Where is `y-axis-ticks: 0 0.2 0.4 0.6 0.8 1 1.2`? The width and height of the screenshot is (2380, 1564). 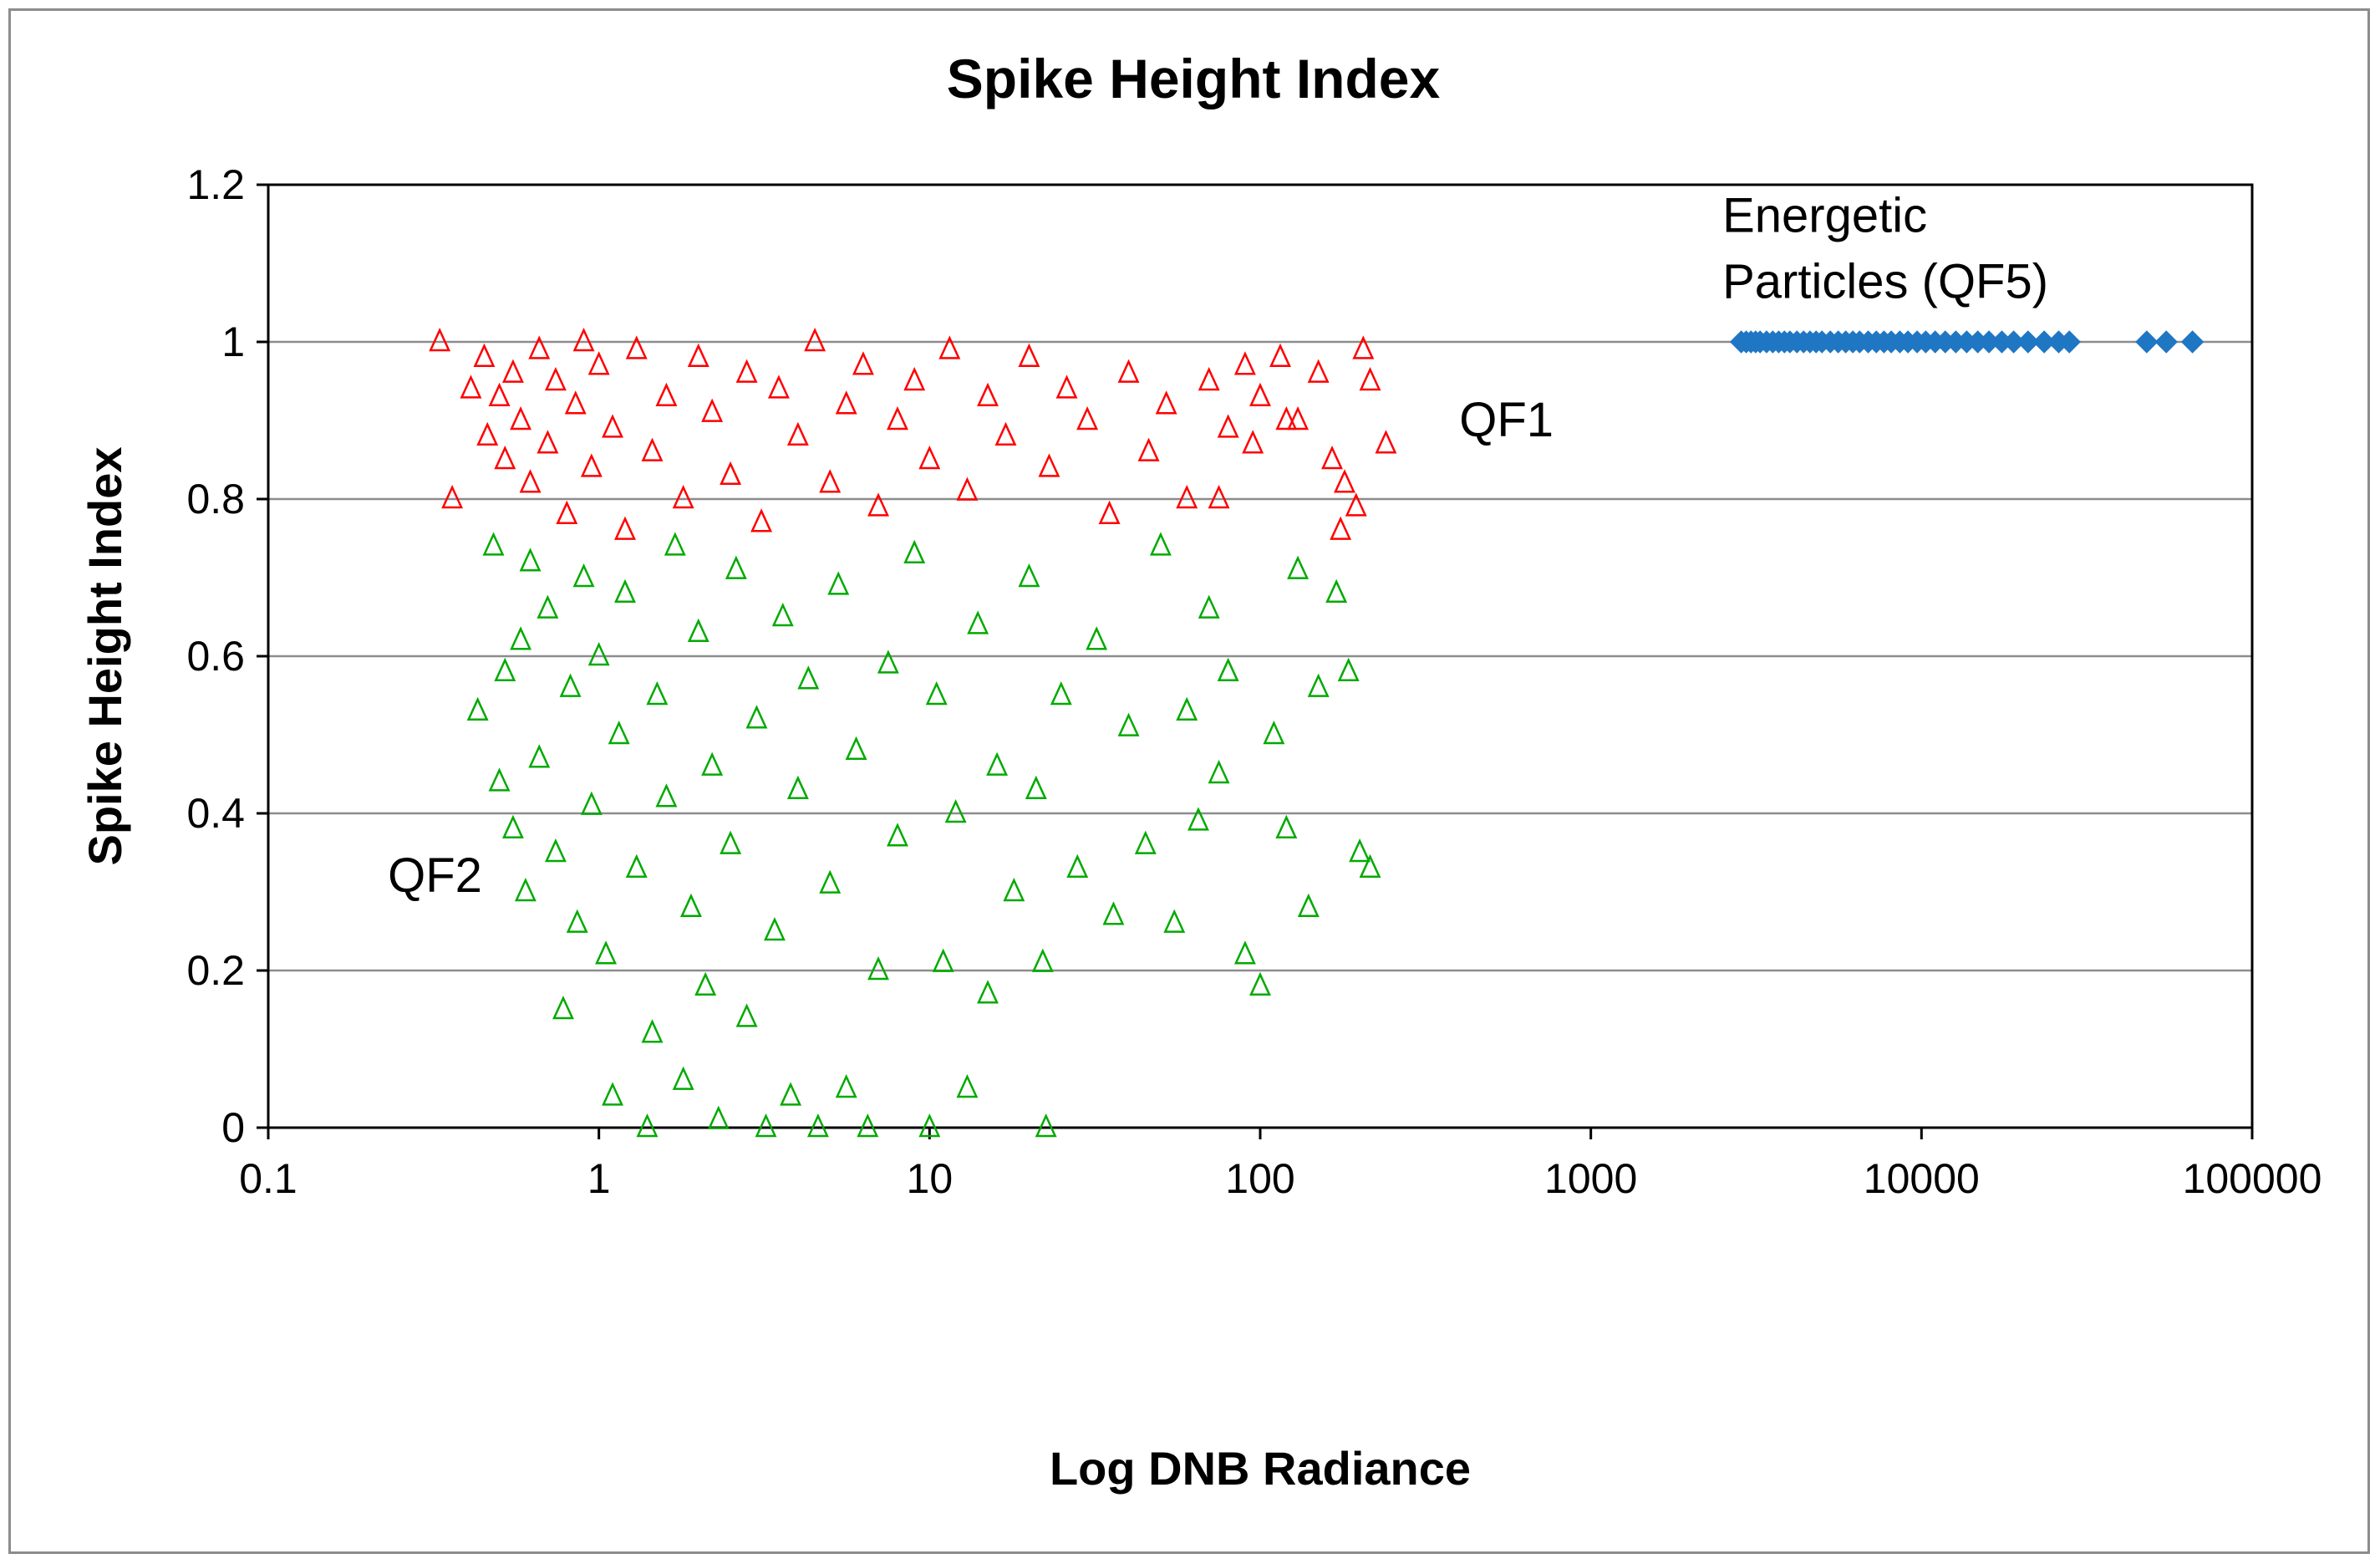
y-axis-ticks: 0 0.2 0.4 0.6 0.8 1 1.2 is located at coordinates (227, 656).